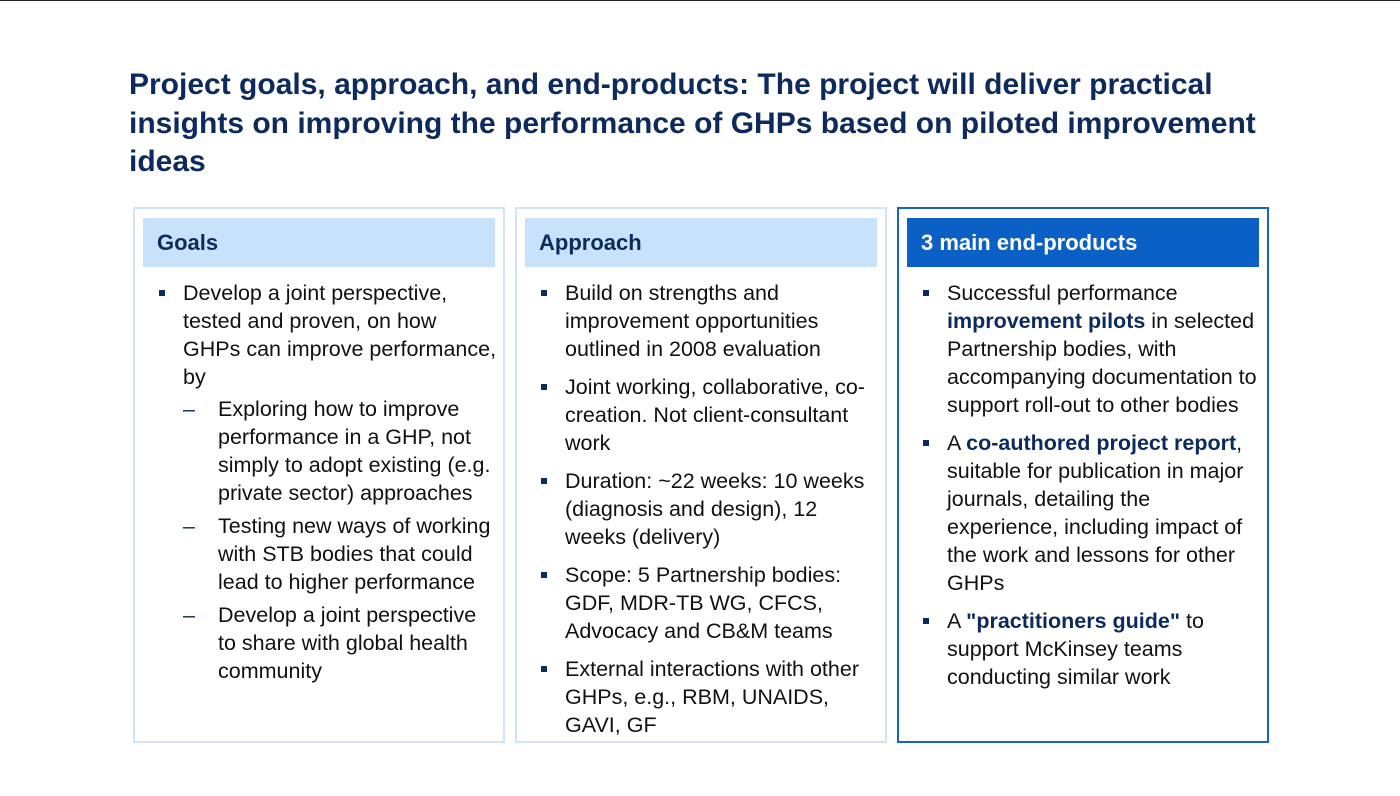 The image size is (1400, 796). Describe the element at coordinates (700, 0) in the screenshot. I see `top-rule` at that location.